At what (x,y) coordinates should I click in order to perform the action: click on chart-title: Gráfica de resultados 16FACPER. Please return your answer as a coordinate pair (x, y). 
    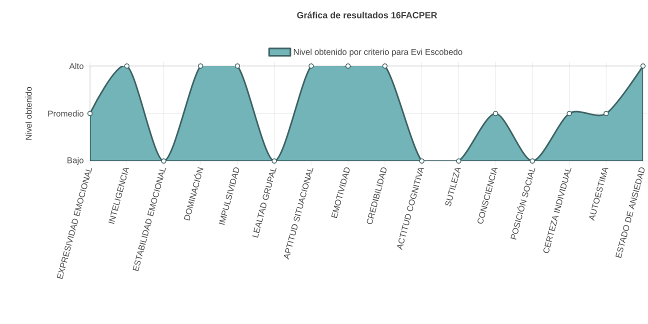
    Looking at the image, I should click on (367, 15).